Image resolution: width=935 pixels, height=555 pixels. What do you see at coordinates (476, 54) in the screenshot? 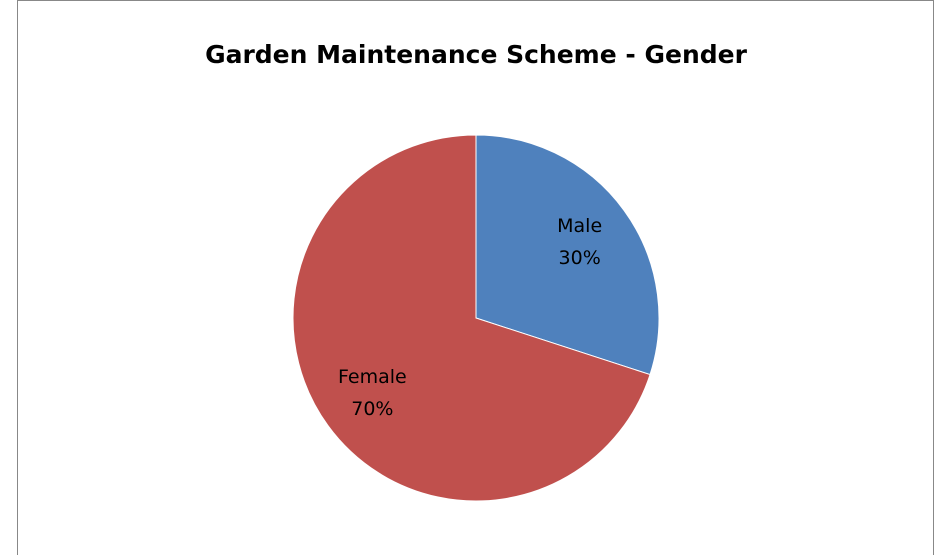
I see `chart-title: Garden Maintenance Scheme - Gender` at bounding box center [476, 54].